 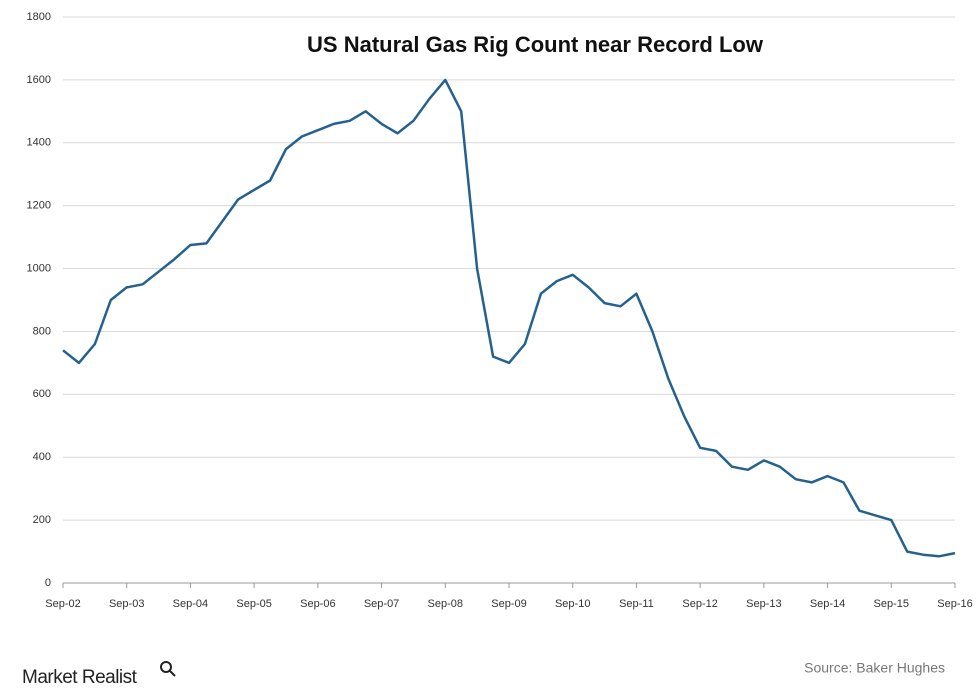 I want to click on y-tick-label: 1000, so click(x=39, y=268).